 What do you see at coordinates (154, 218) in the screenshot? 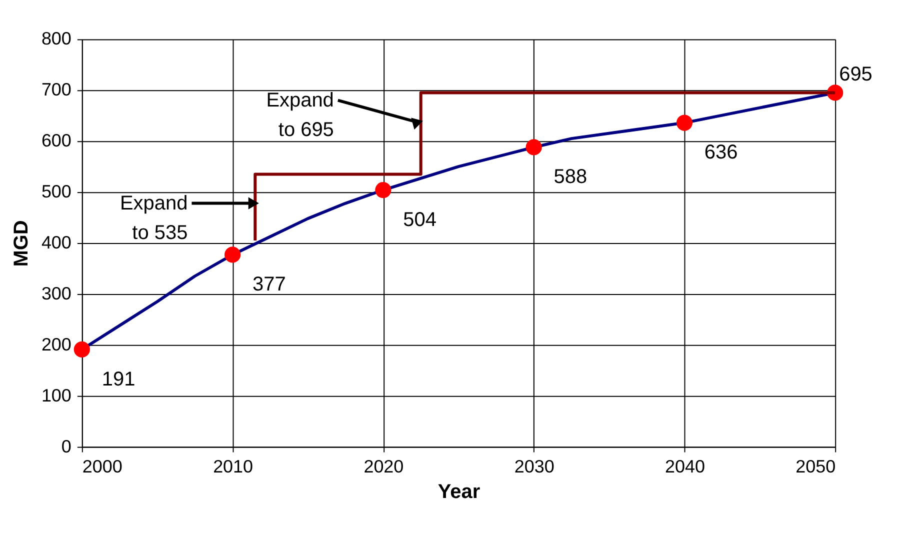
I see `annotation: Expand to 535` at bounding box center [154, 218].